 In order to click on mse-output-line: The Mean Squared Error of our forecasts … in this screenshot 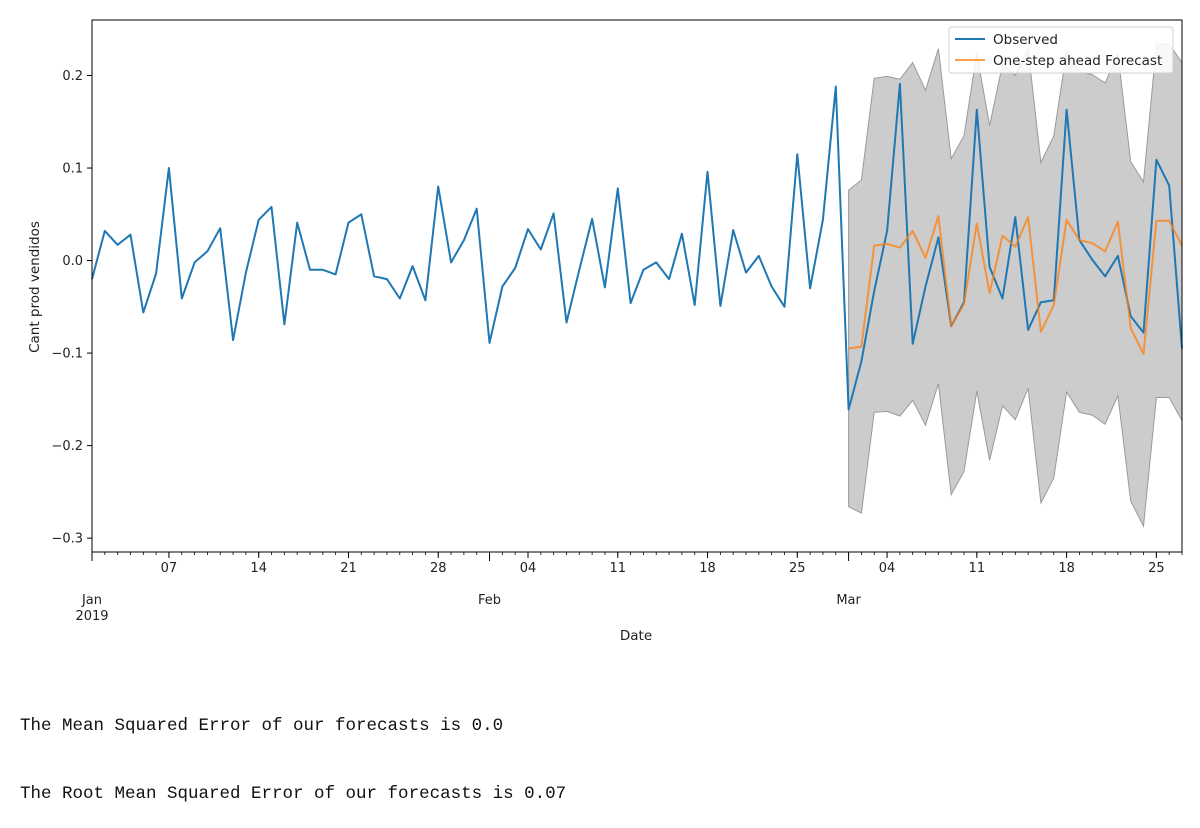, I will do `click(262, 726)`.